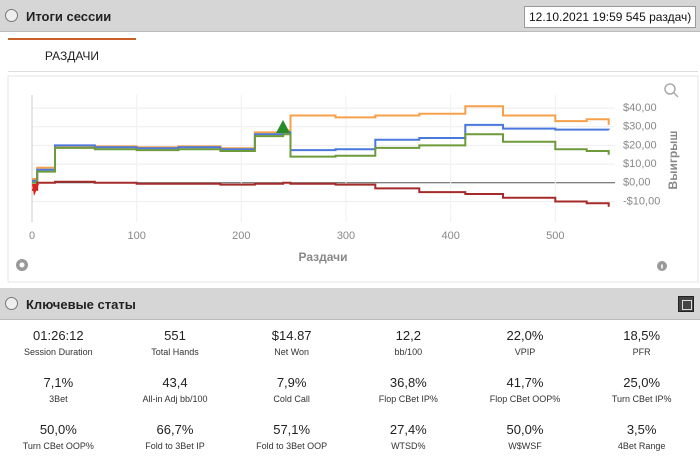 Image resolution: width=700 pixels, height=465 pixels. I want to click on stat-label: Flop CBet OOP%, so click(525, 399).